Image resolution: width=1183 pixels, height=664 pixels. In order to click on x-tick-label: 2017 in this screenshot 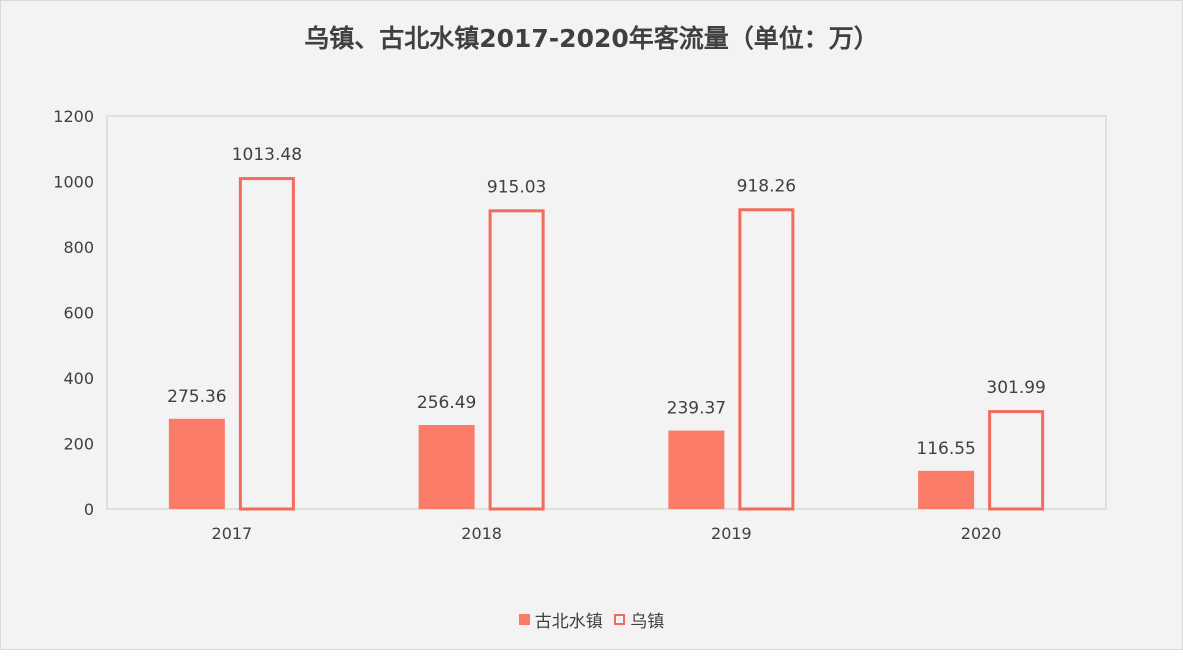, I will do `click(232, 533)`.